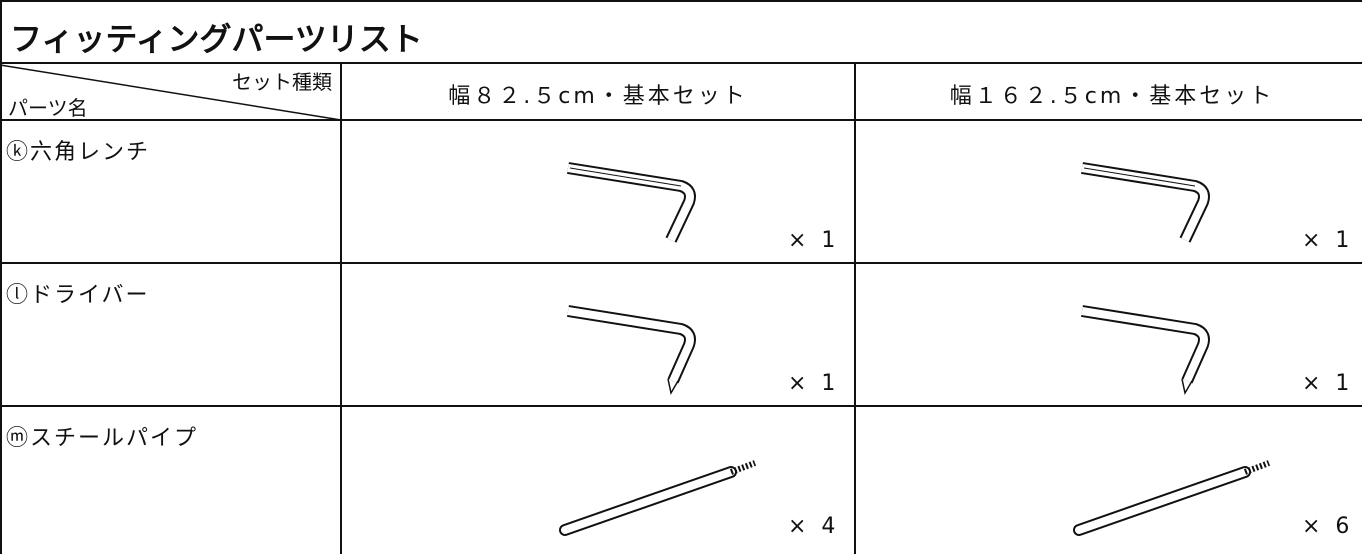 The image size is (1362, 554). I want to click on part-name: ⓜスチールパイプ, so click(102, 438).